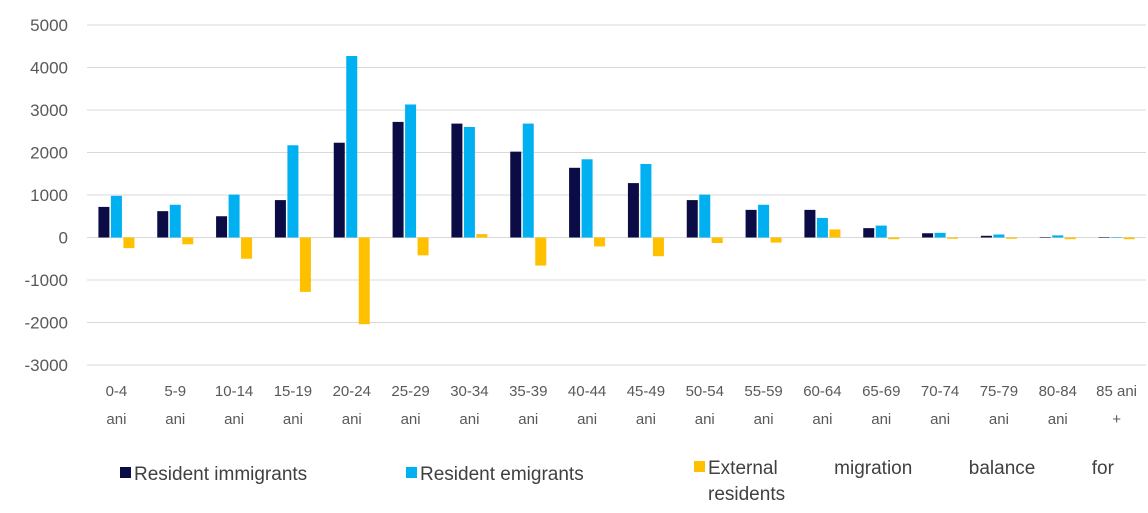 This screenshot has width=1148, height=513. Describe the element at coordinates (743, 468) in the screenshot. I see `legend-label-word: External` at that location.